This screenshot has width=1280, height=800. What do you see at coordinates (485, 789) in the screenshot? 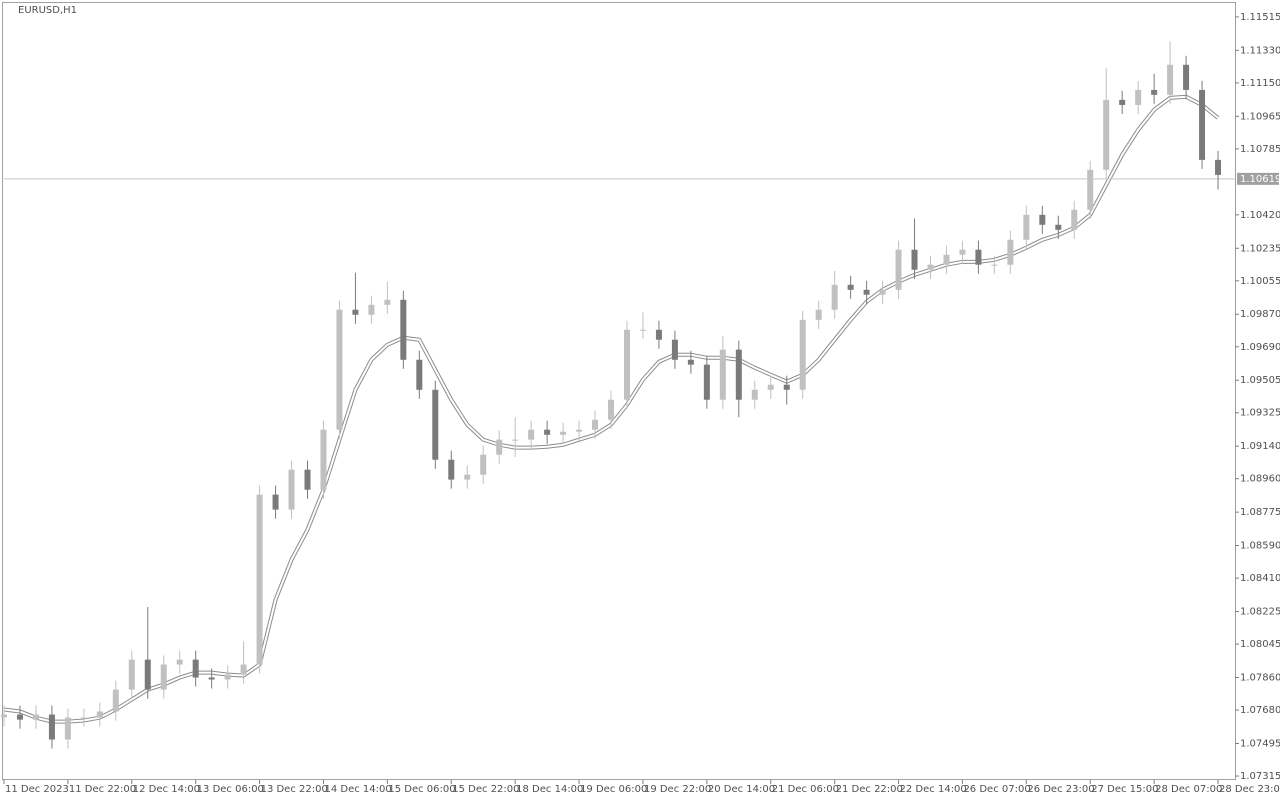
I see `x-tick-label: 15 Dec 22:00` at bounding box center [485, 789].